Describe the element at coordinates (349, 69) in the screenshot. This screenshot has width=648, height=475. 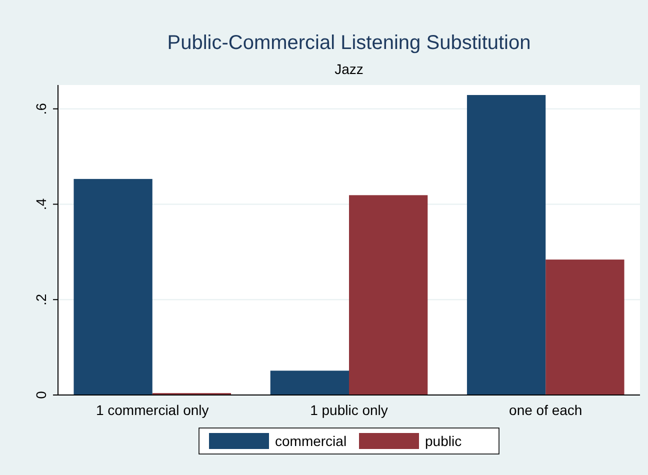
I see `chart-subtitle: Jazz` at that location.